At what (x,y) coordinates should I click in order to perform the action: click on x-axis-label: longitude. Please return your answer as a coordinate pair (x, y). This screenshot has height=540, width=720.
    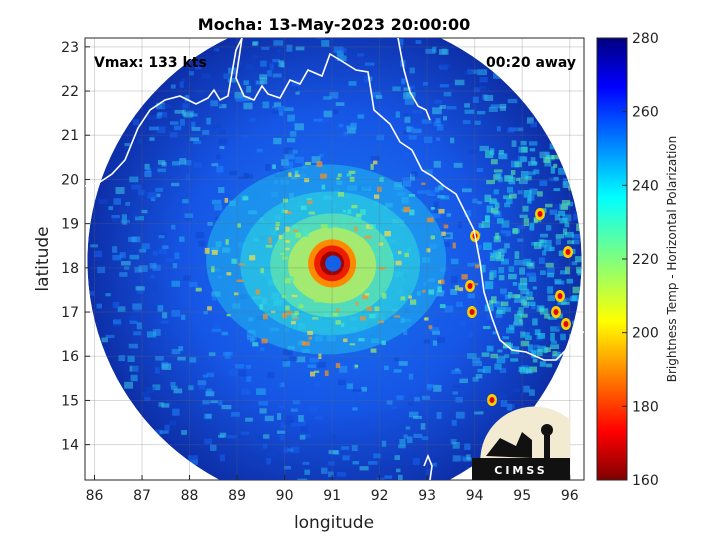
    Looking at the image, I should click on (334, 523).